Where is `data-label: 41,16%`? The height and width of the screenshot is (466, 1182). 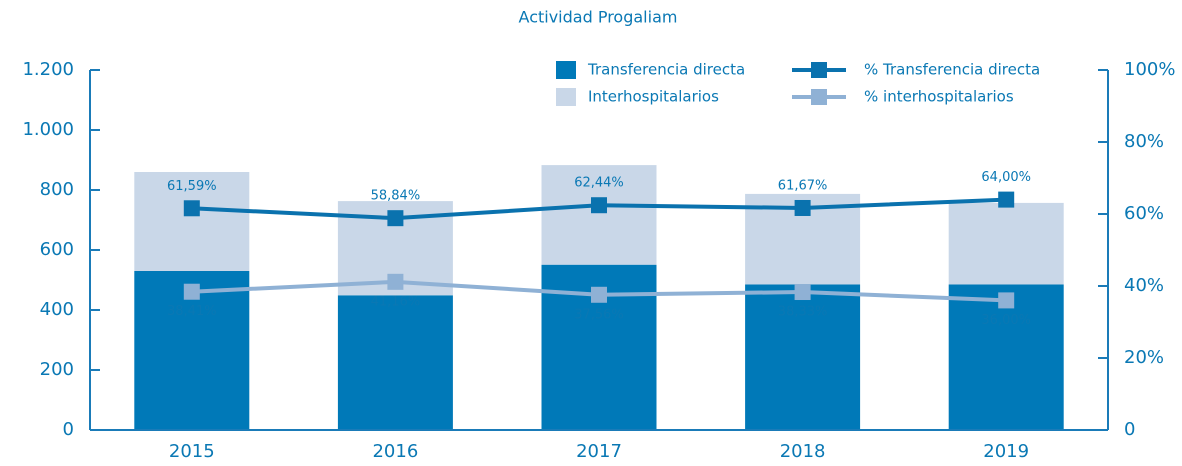
data-label: 41,16% is located at coordinates (396, 301).